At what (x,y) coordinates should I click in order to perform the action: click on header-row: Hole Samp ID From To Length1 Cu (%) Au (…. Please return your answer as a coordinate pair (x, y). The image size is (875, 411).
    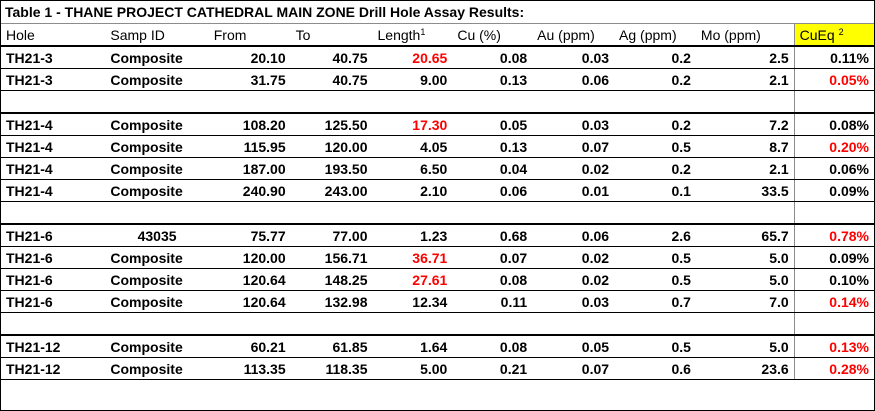
    Looking at the image, I should click on (437, 35).